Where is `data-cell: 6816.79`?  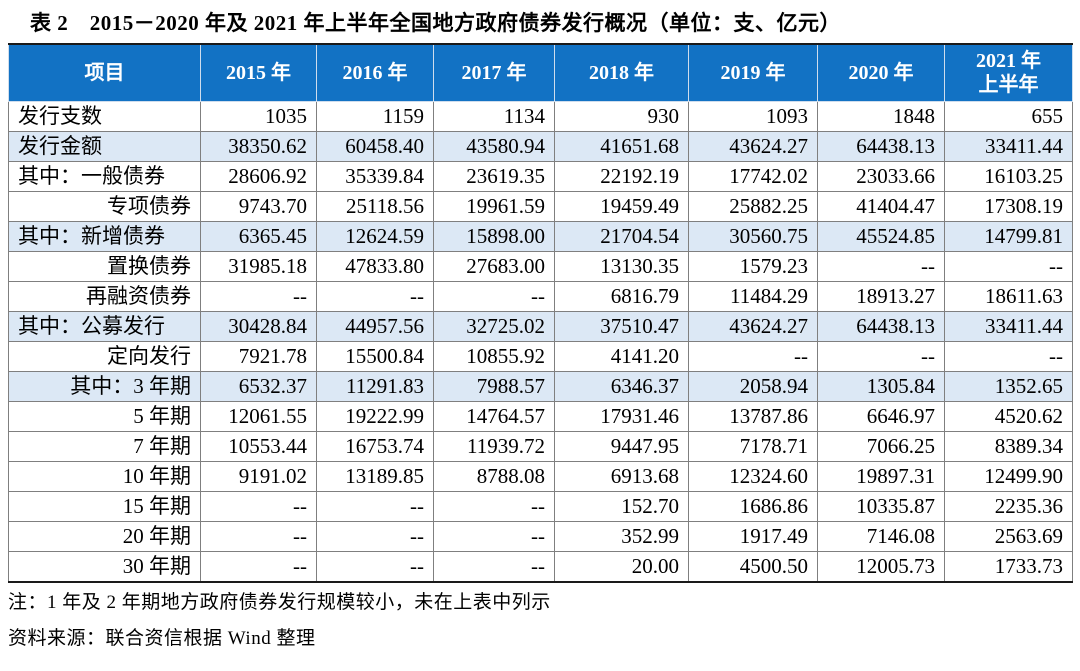
data-cell: 6816.79 is located at coordinates (621, 296).